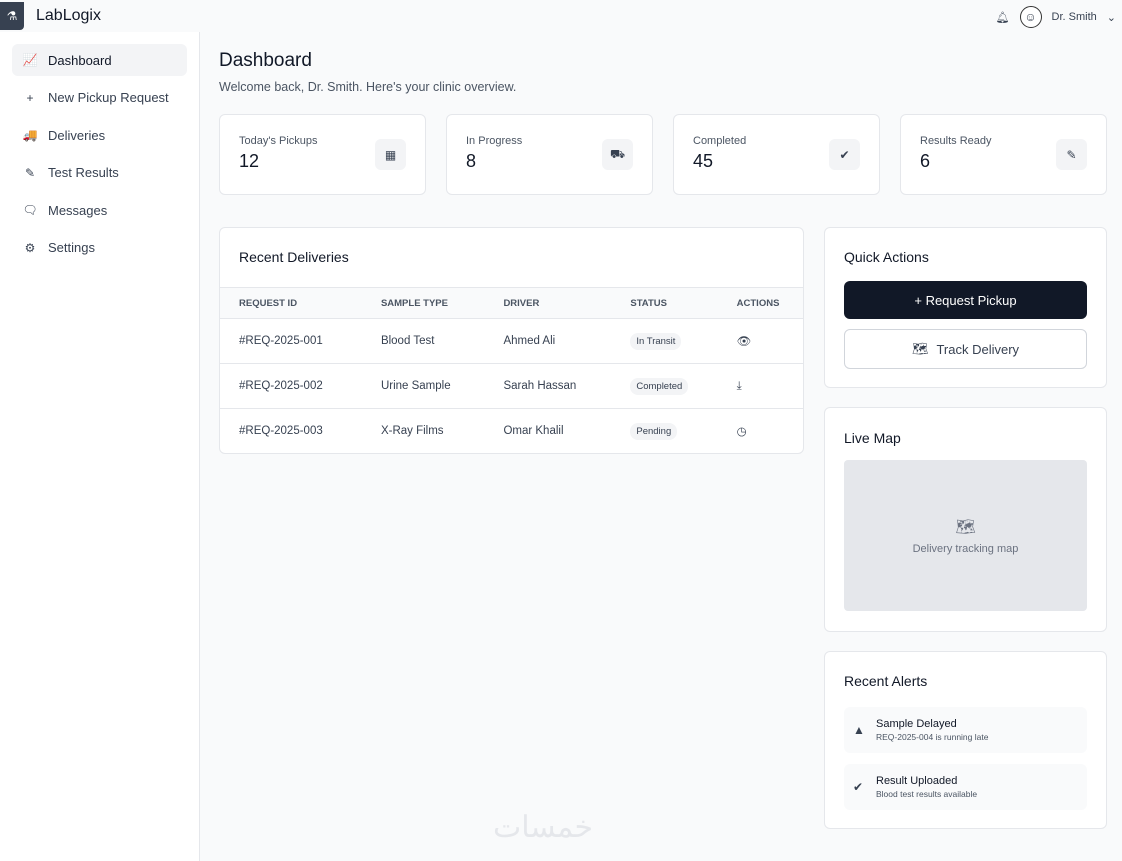  I want to click on sidebar-item-messages: 🗨 Messages, so click(99, 210).